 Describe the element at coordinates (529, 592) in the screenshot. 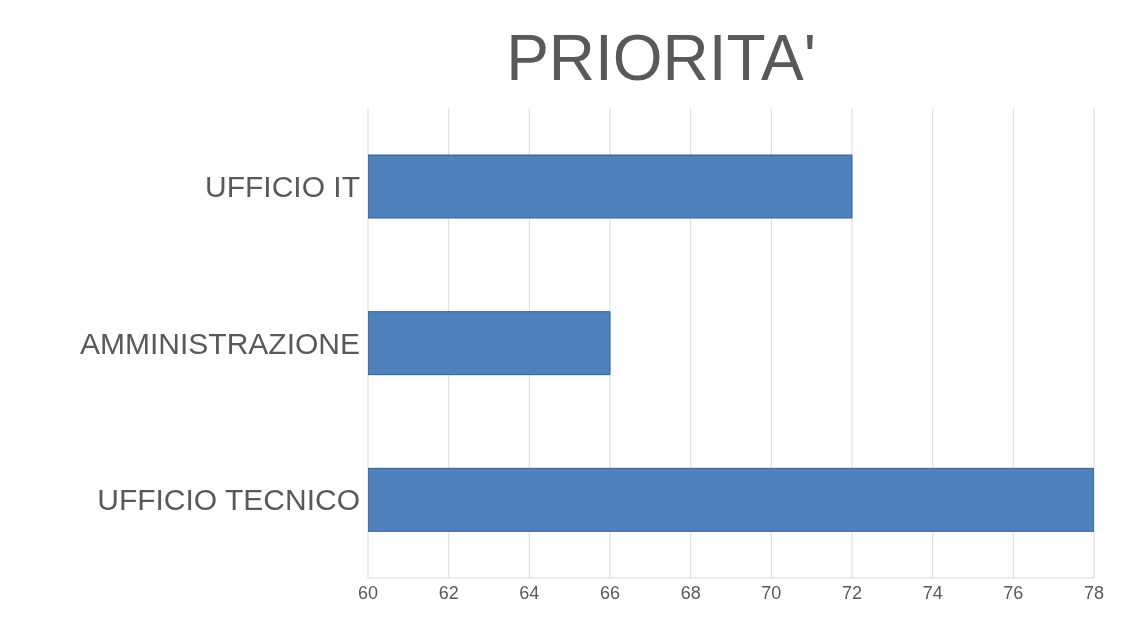

I see `x-tick-label: 64` at that location.